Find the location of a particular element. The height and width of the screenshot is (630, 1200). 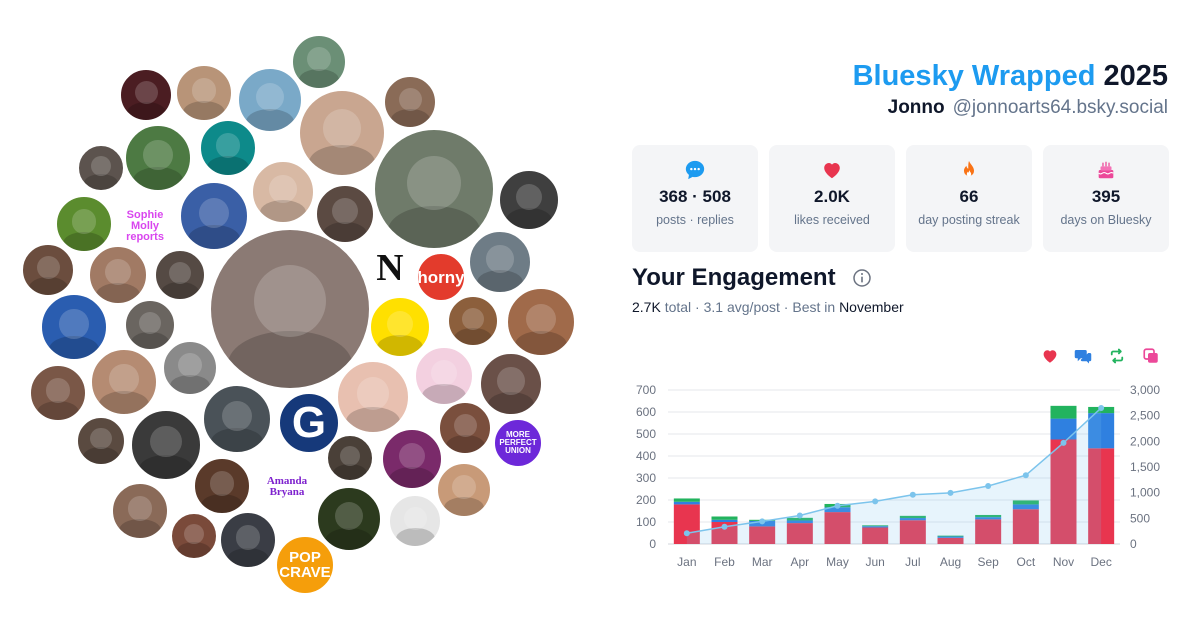

account-logo: Sophie Molly reports is located at coordinates (145, 226).